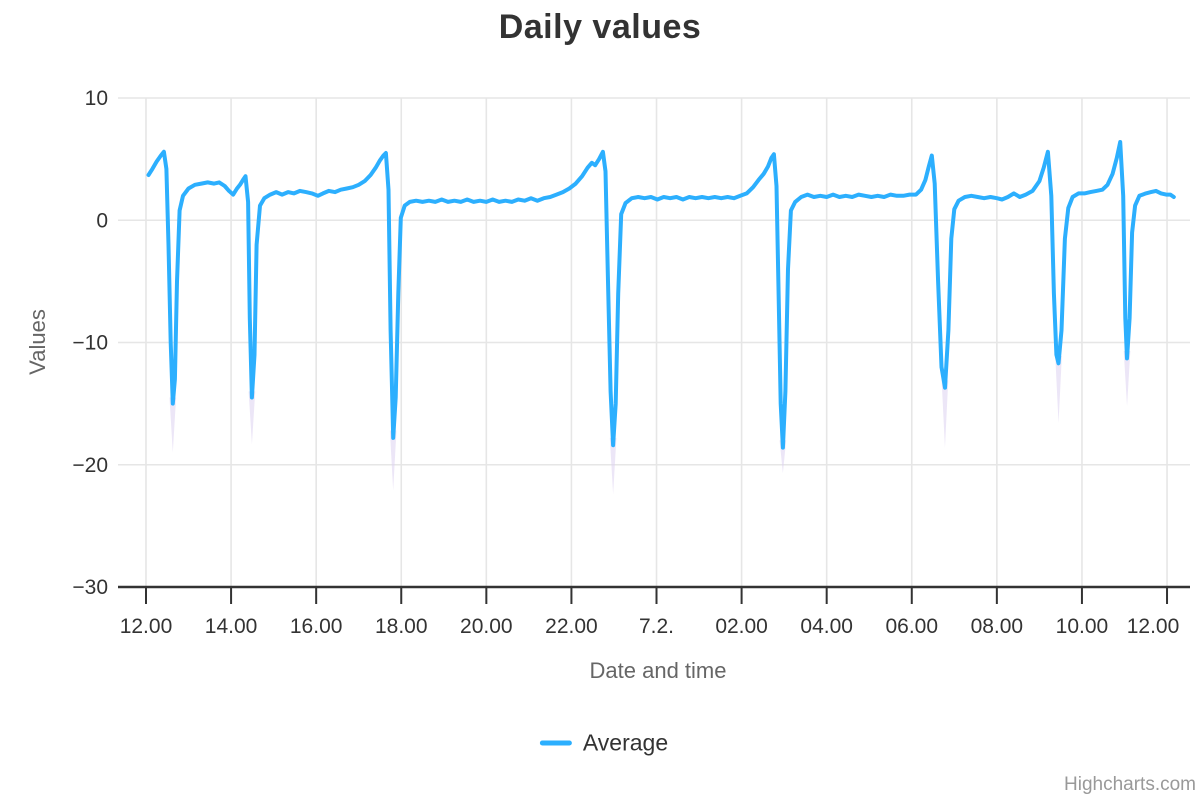 This screenshot has width=1200, height=800. I want to click on chart-title: Daily values, so click(600, 27).